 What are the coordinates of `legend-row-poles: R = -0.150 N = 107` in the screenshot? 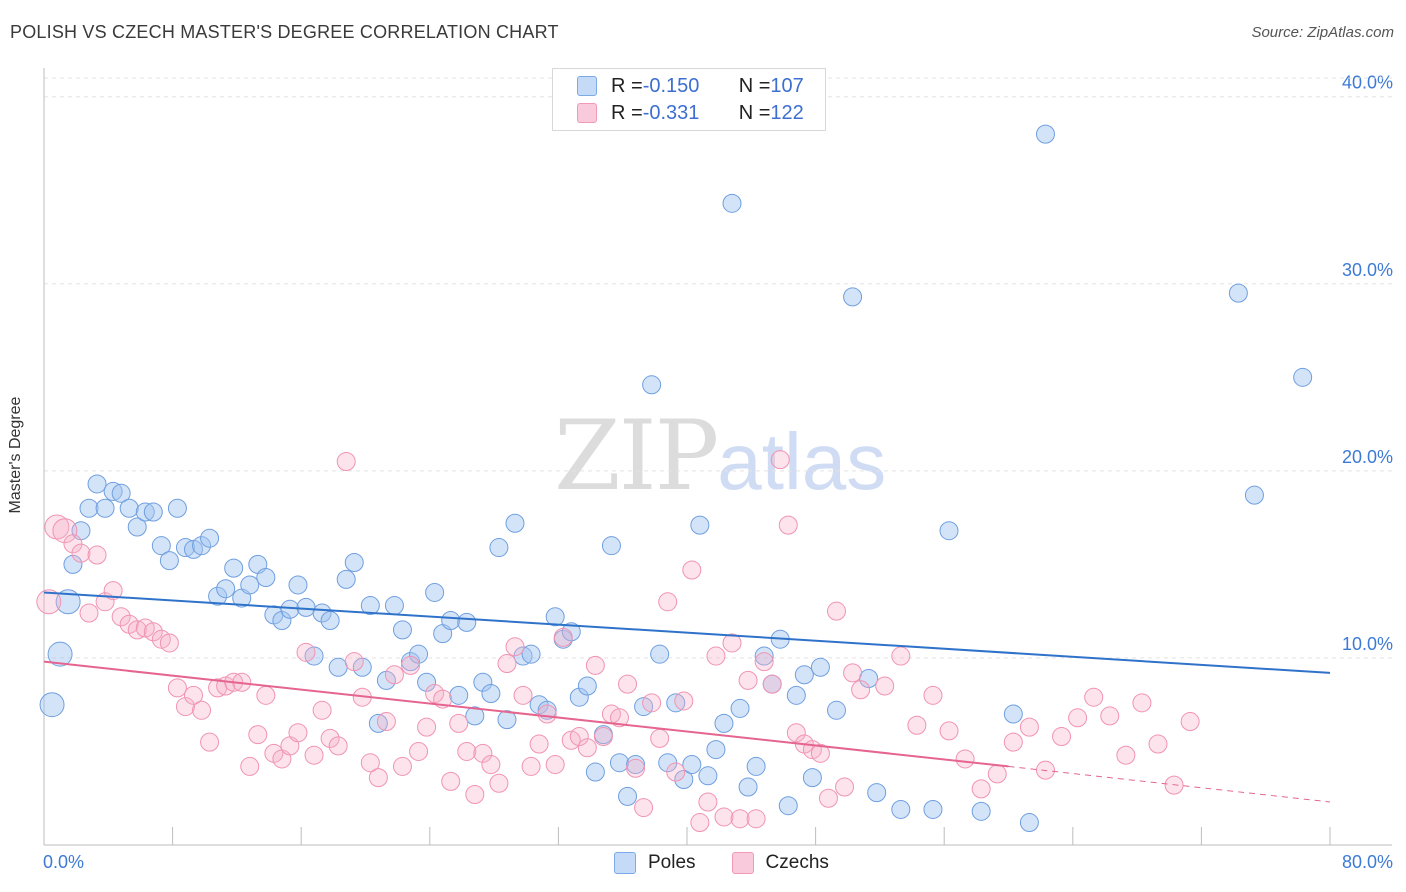 It's located at (690, 86).